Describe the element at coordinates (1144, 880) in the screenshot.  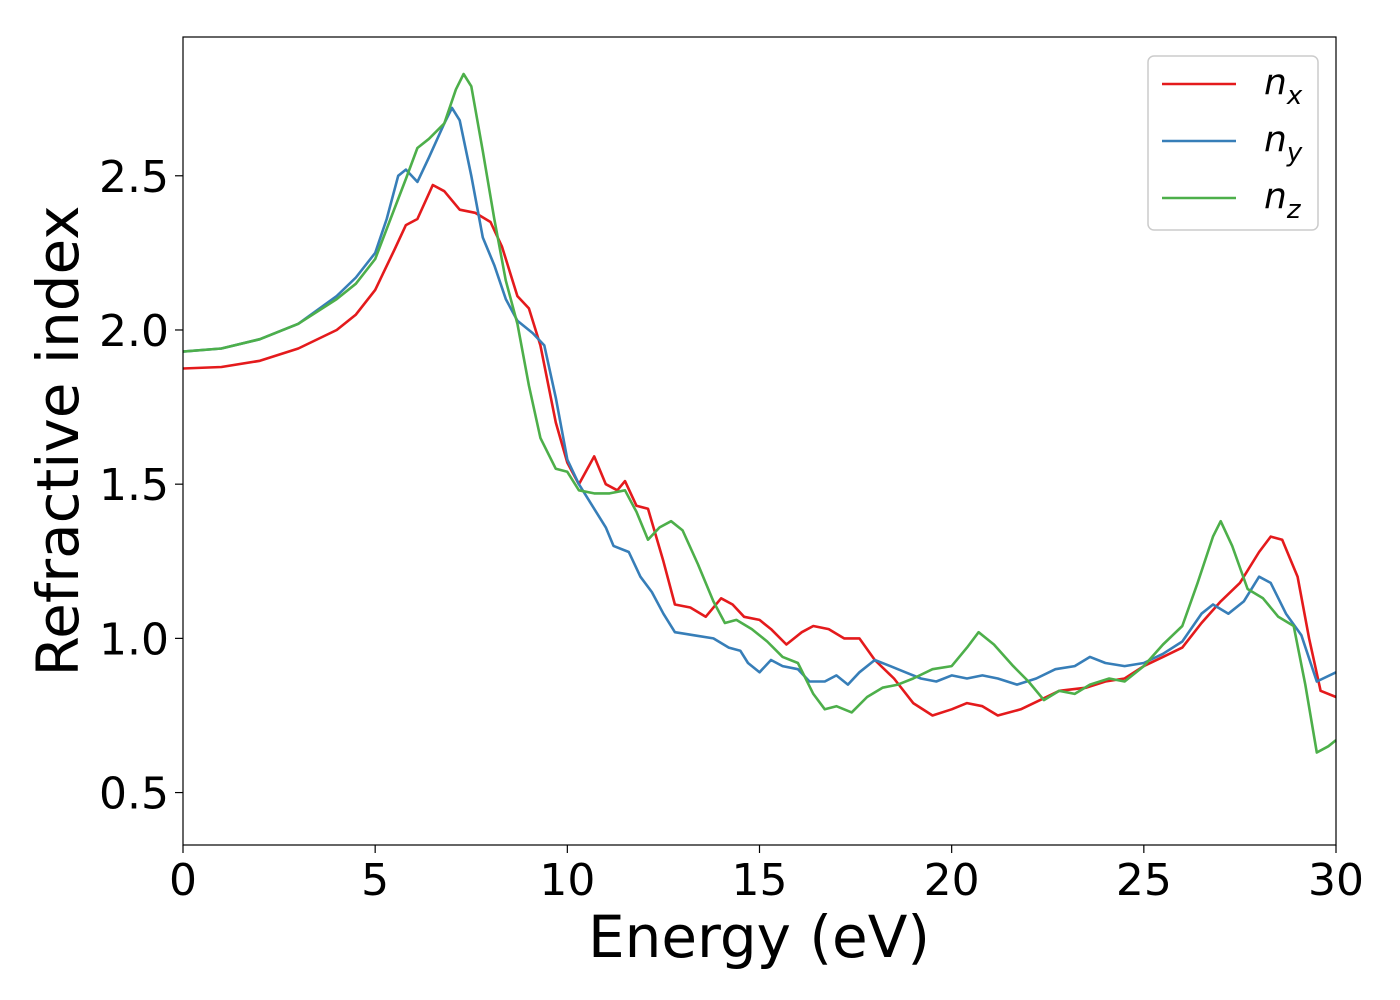
I see `x-tick-label: 25` at that location.